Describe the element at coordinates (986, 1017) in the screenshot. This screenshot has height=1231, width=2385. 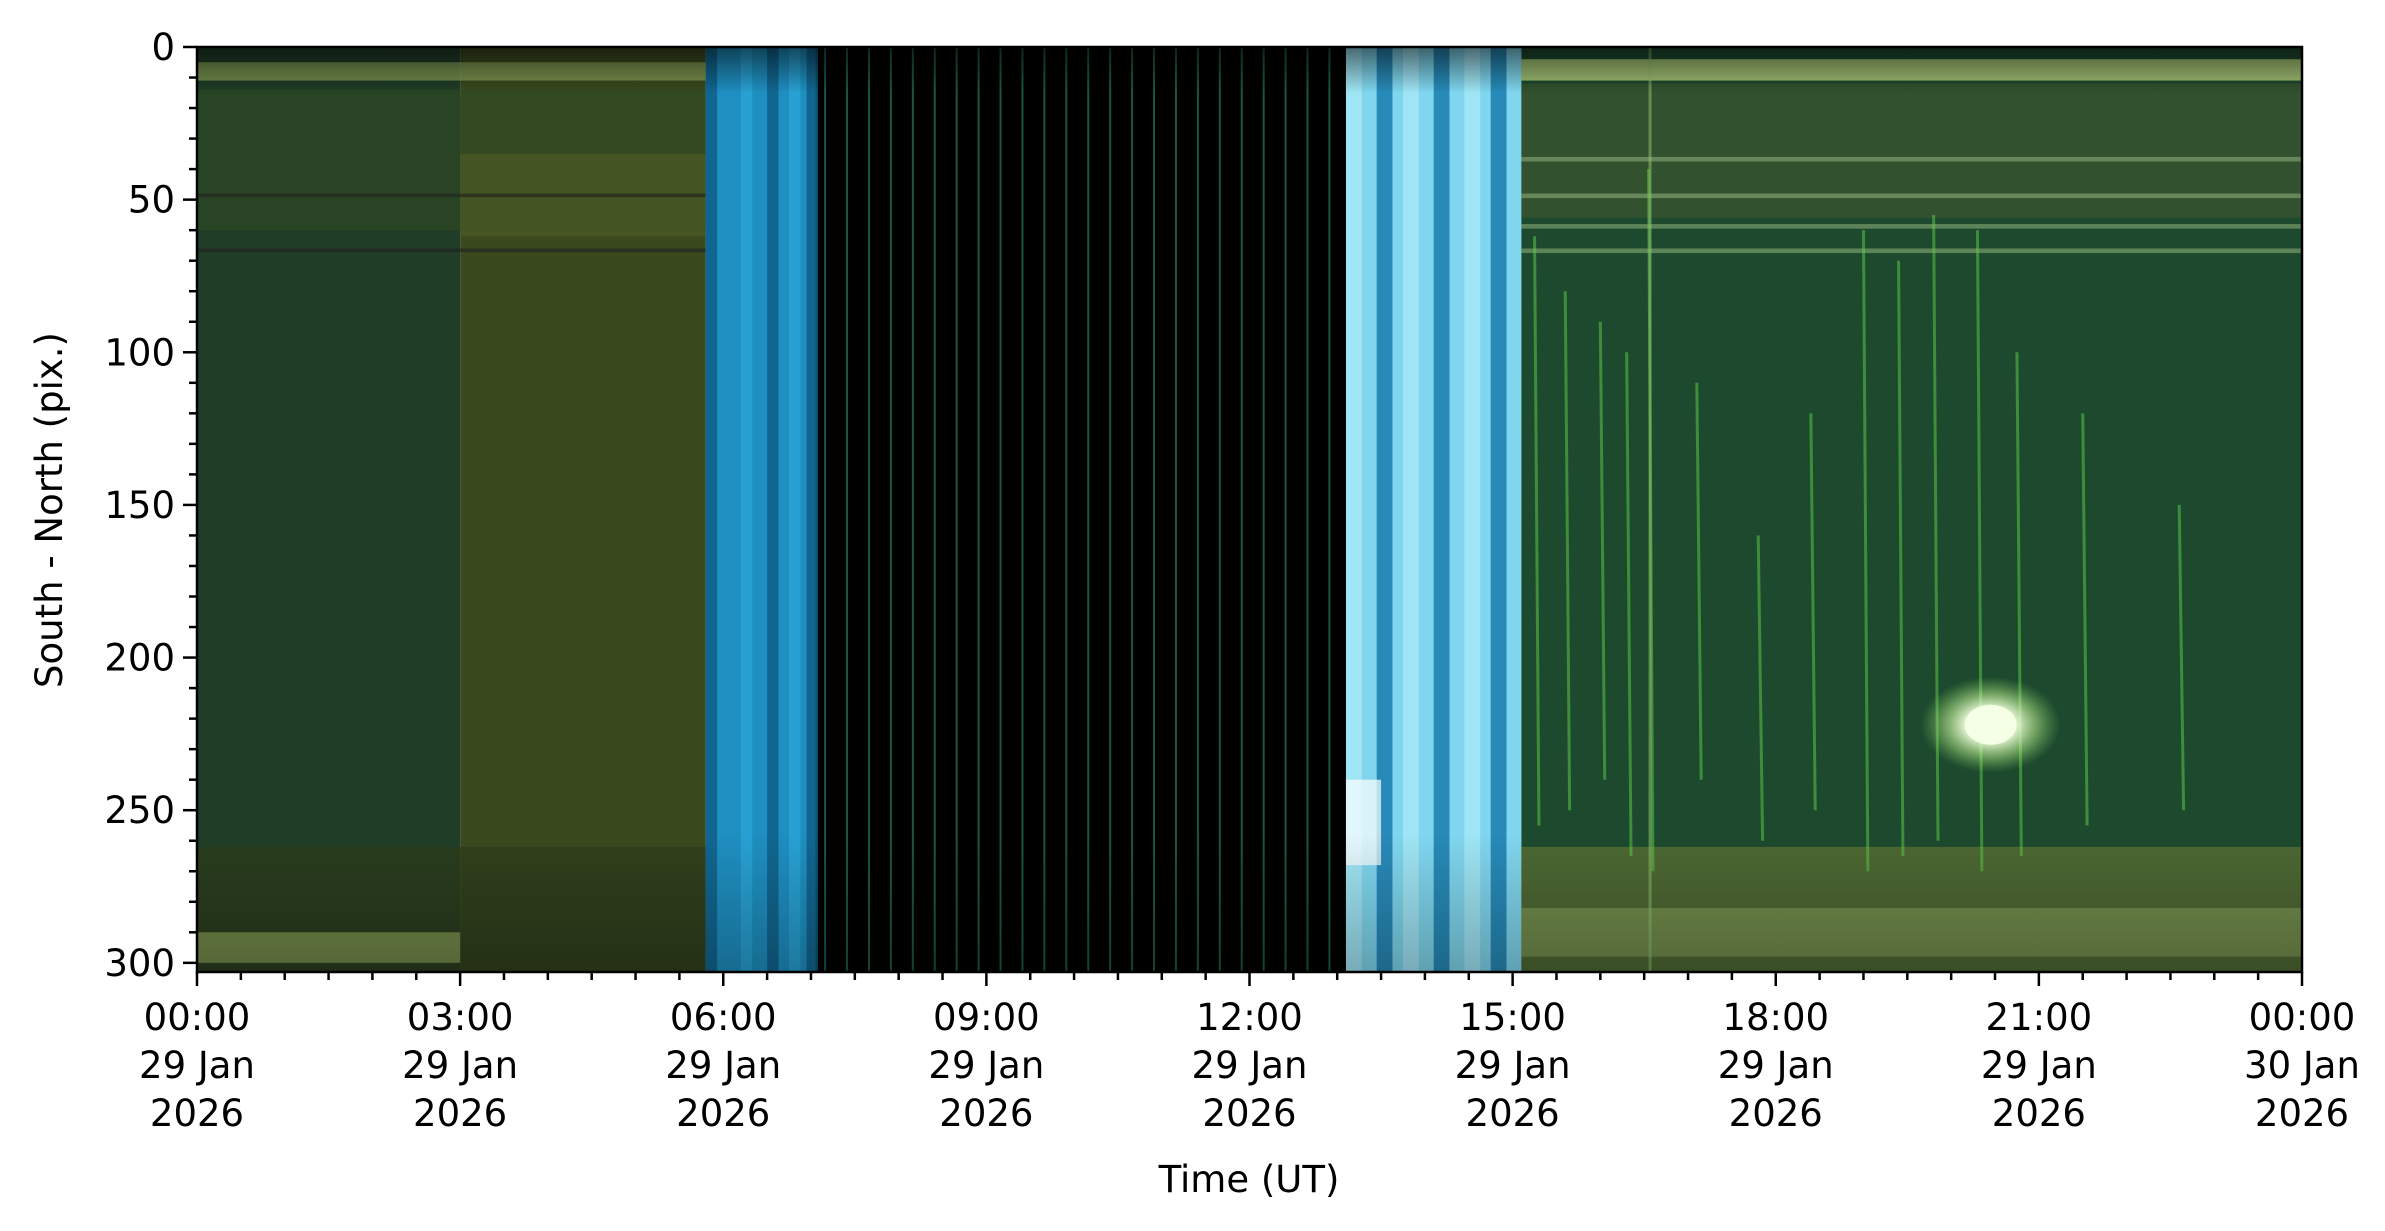
I see `x-tick-label: 09:00` at that location.